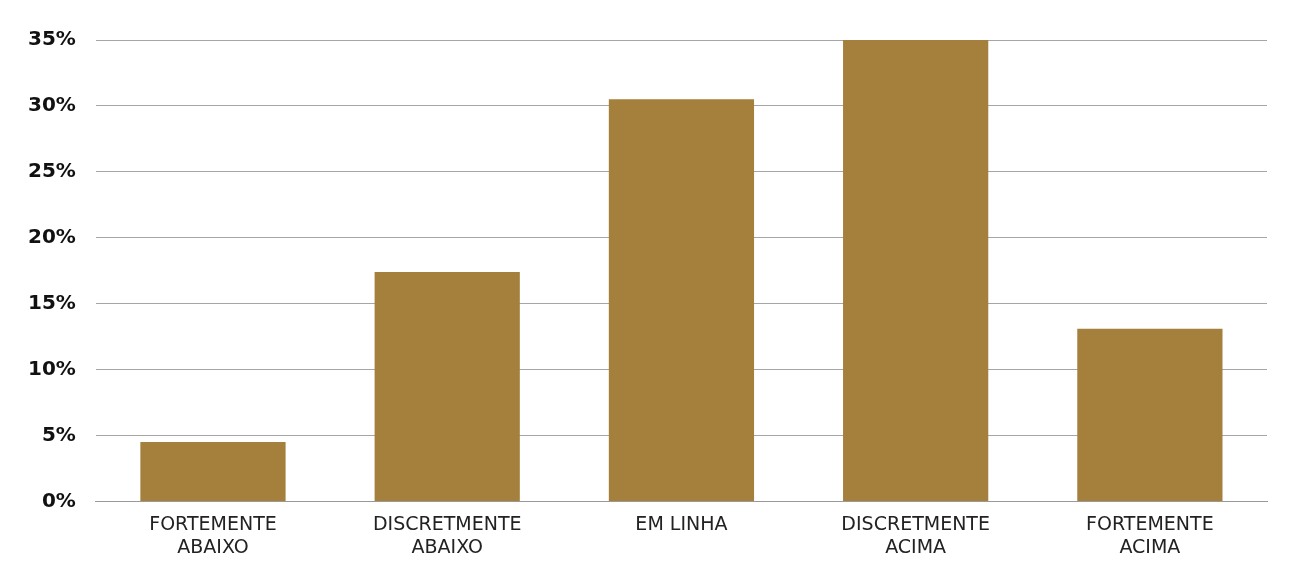 The image size is (1295, 579). What do you see at coordinates (52, 104) in the screenshot?
I see `y-tick-label: 30%` at bounding box center [52, 104].